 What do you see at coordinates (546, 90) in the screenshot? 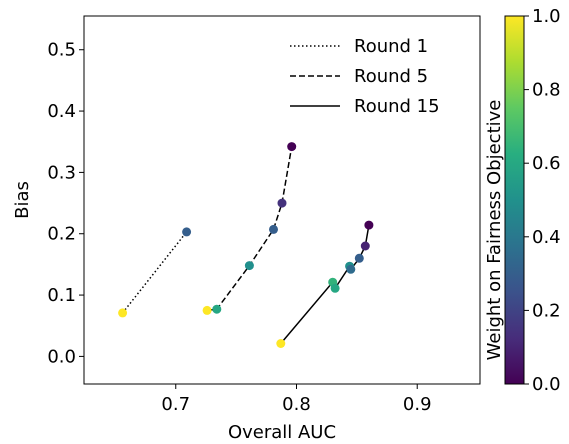
I see `colorbar-tick-label: 0.8` at bounding box center [546, 90].